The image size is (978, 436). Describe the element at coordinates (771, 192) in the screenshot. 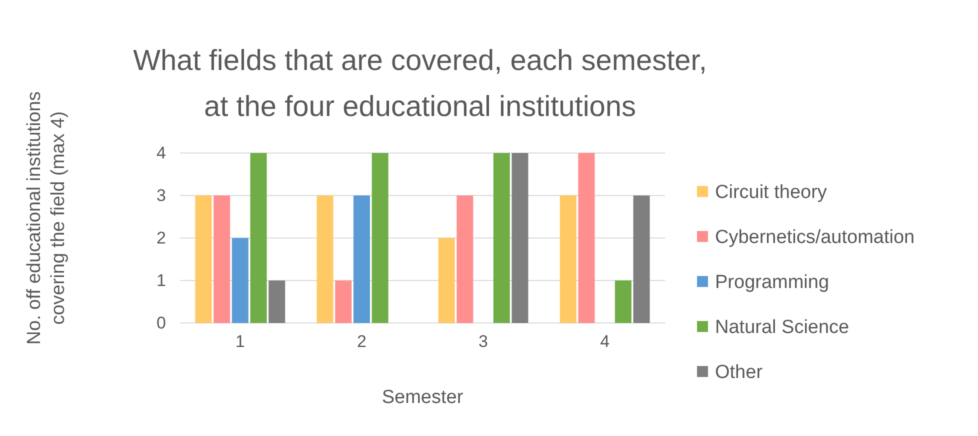

I see `legend-label: Circuit theory` at that location.